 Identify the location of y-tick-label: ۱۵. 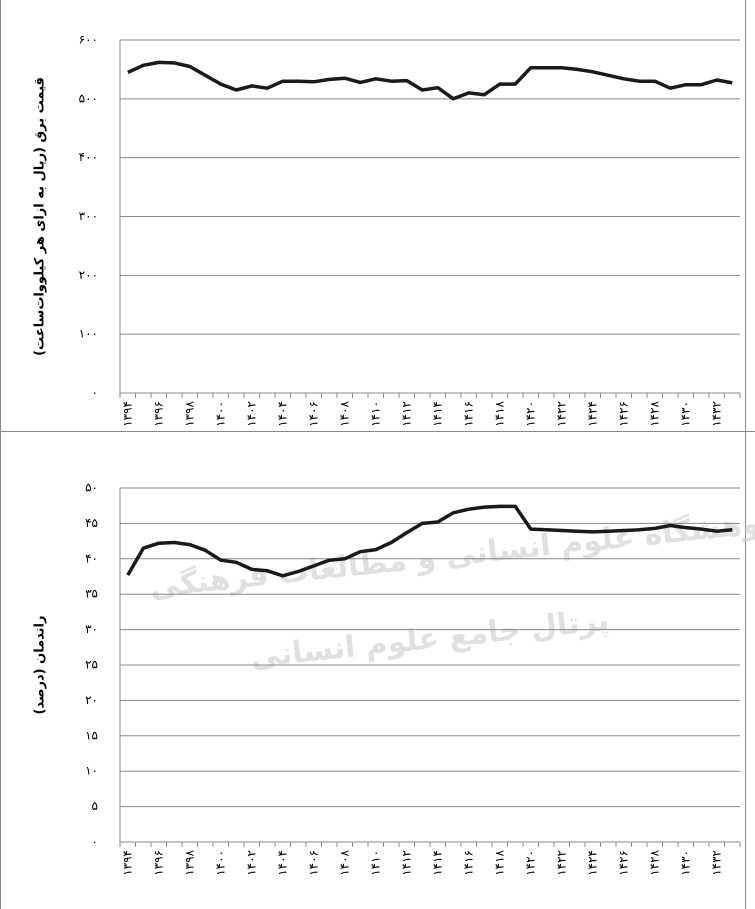
(91, 735).